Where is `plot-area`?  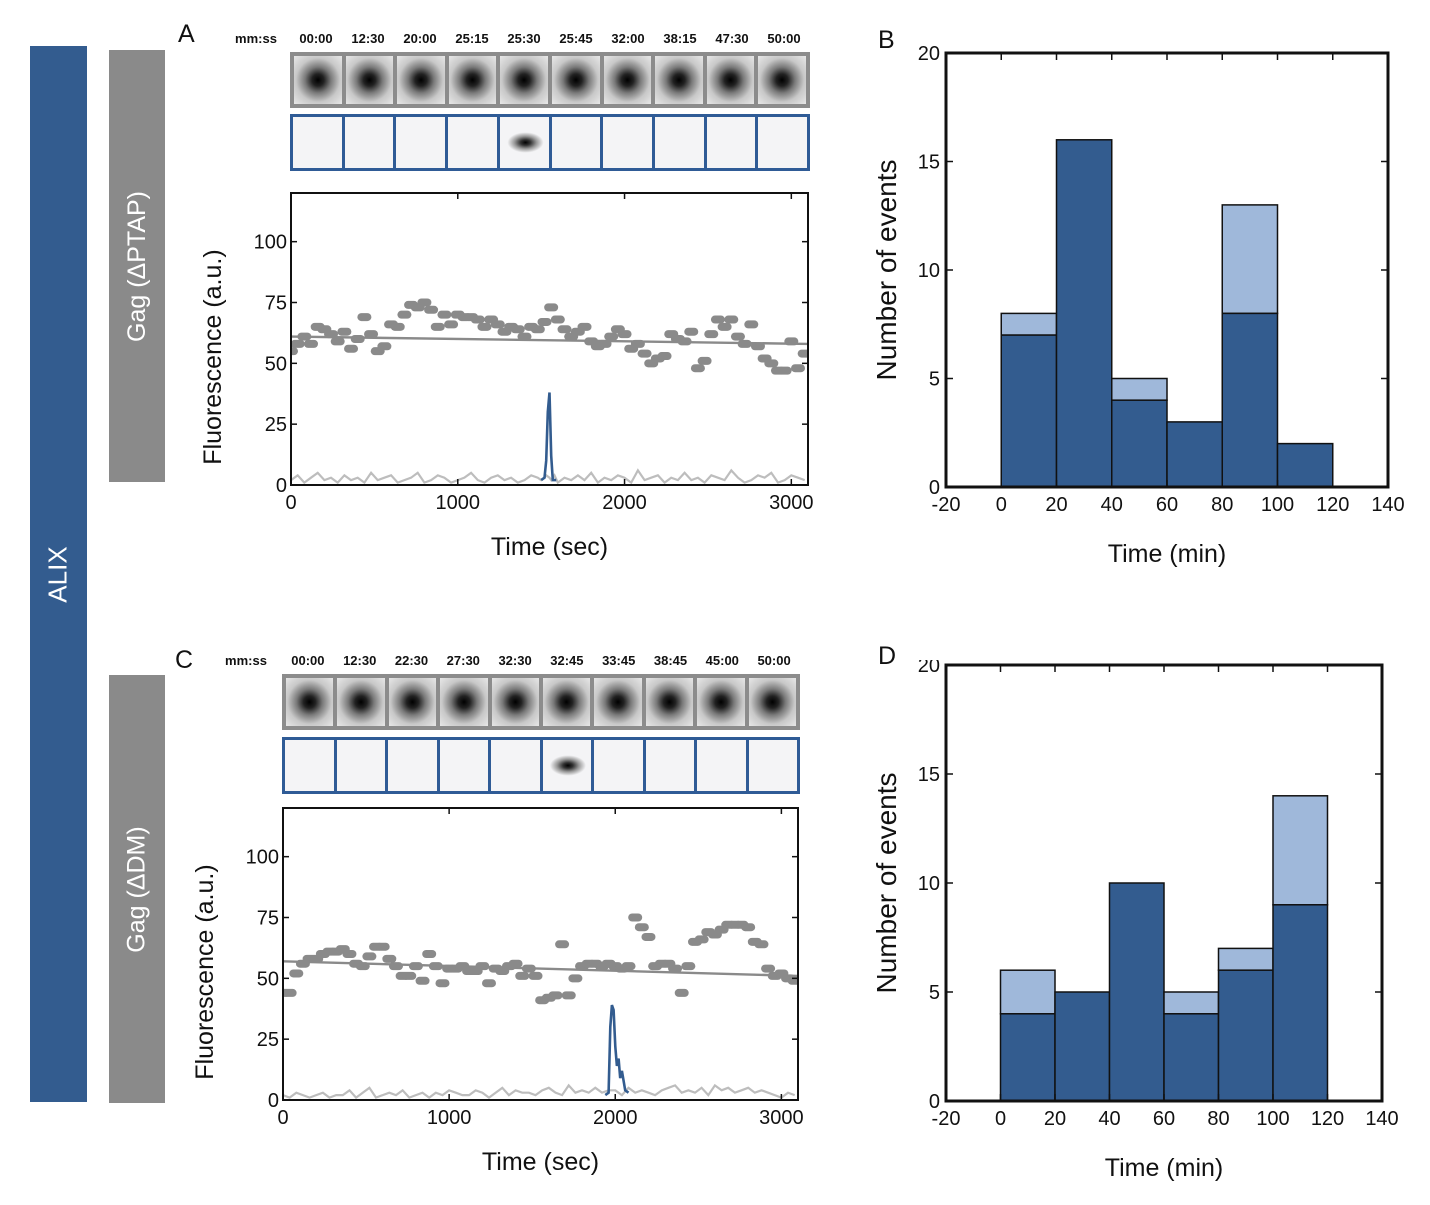 plot-area is located at coordinates (549, 391).